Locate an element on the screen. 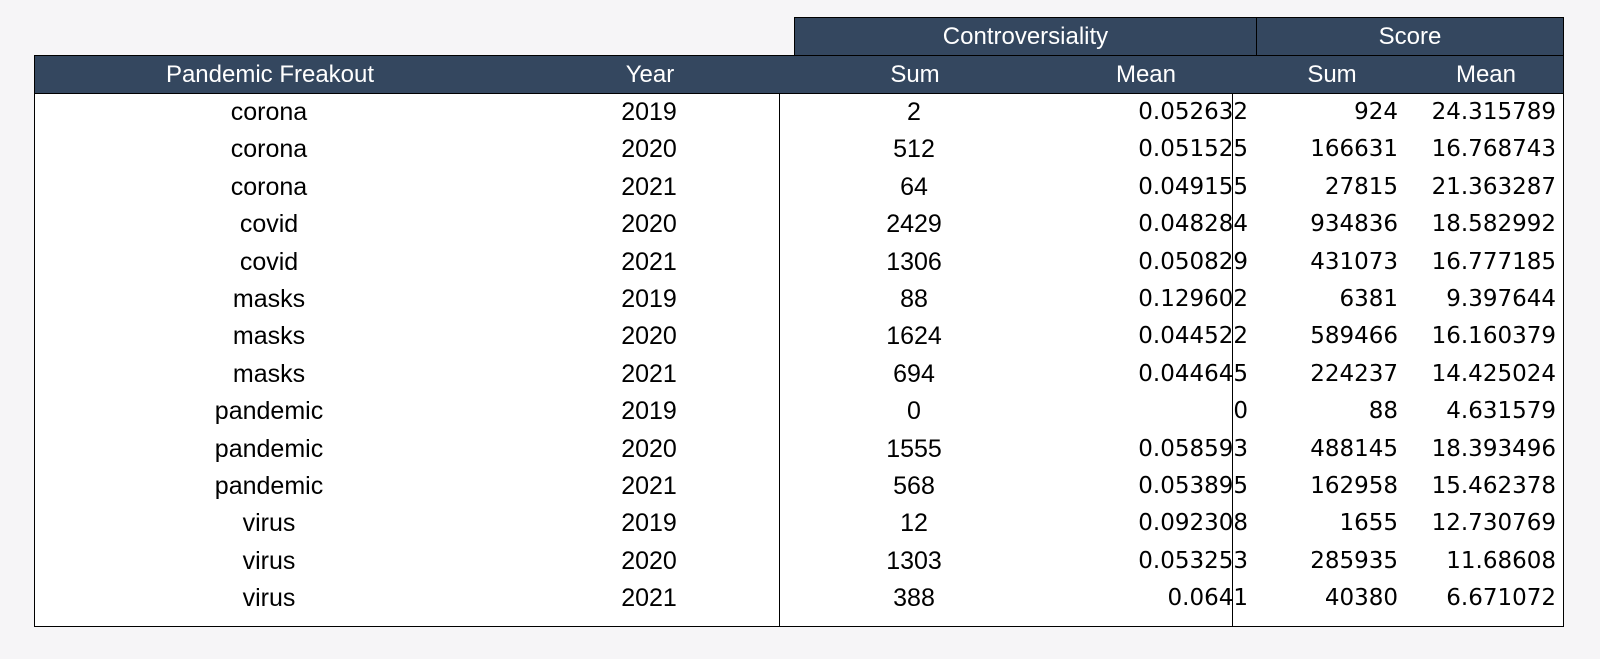 This screenshot has width=1600, height=659. cell-controv-sum: 88 is located at coordinates (914, 299).